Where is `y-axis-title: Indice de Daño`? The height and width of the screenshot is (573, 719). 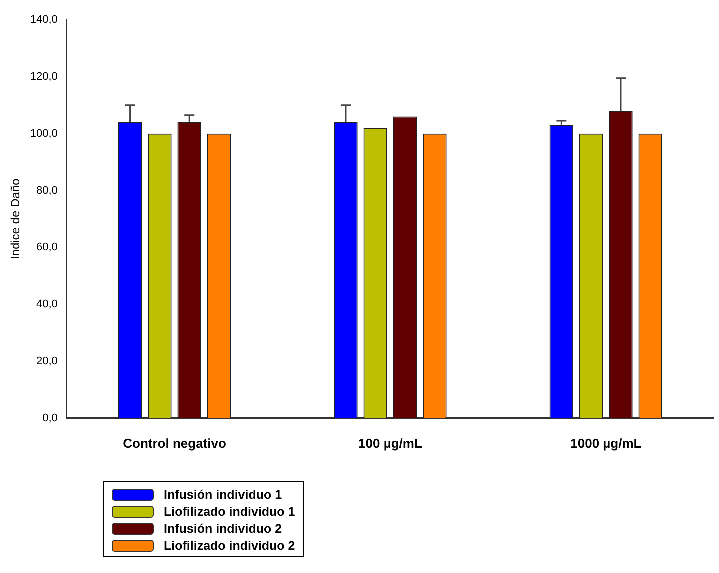
y-axis-title: Indice de Daño is located at coordinates (15, 219).